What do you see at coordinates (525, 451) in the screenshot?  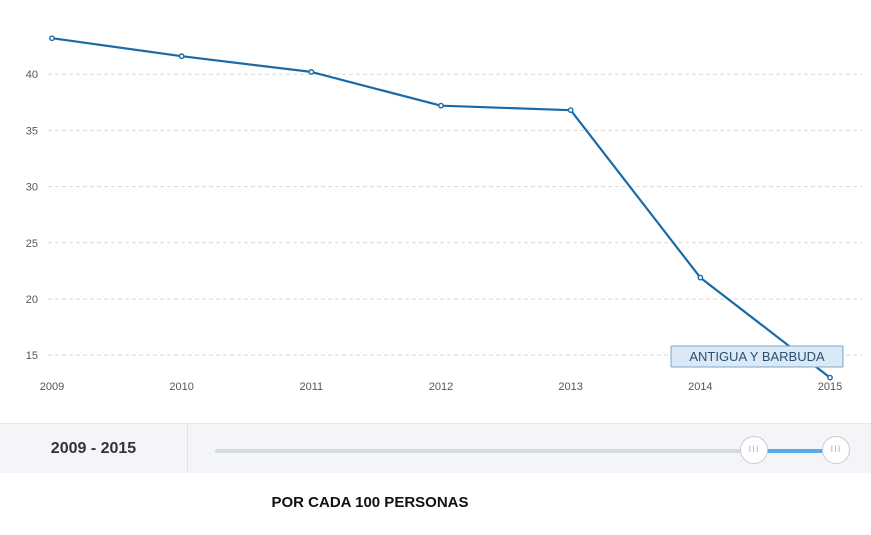 I see `slider-track` at bounding box center [525, 451].